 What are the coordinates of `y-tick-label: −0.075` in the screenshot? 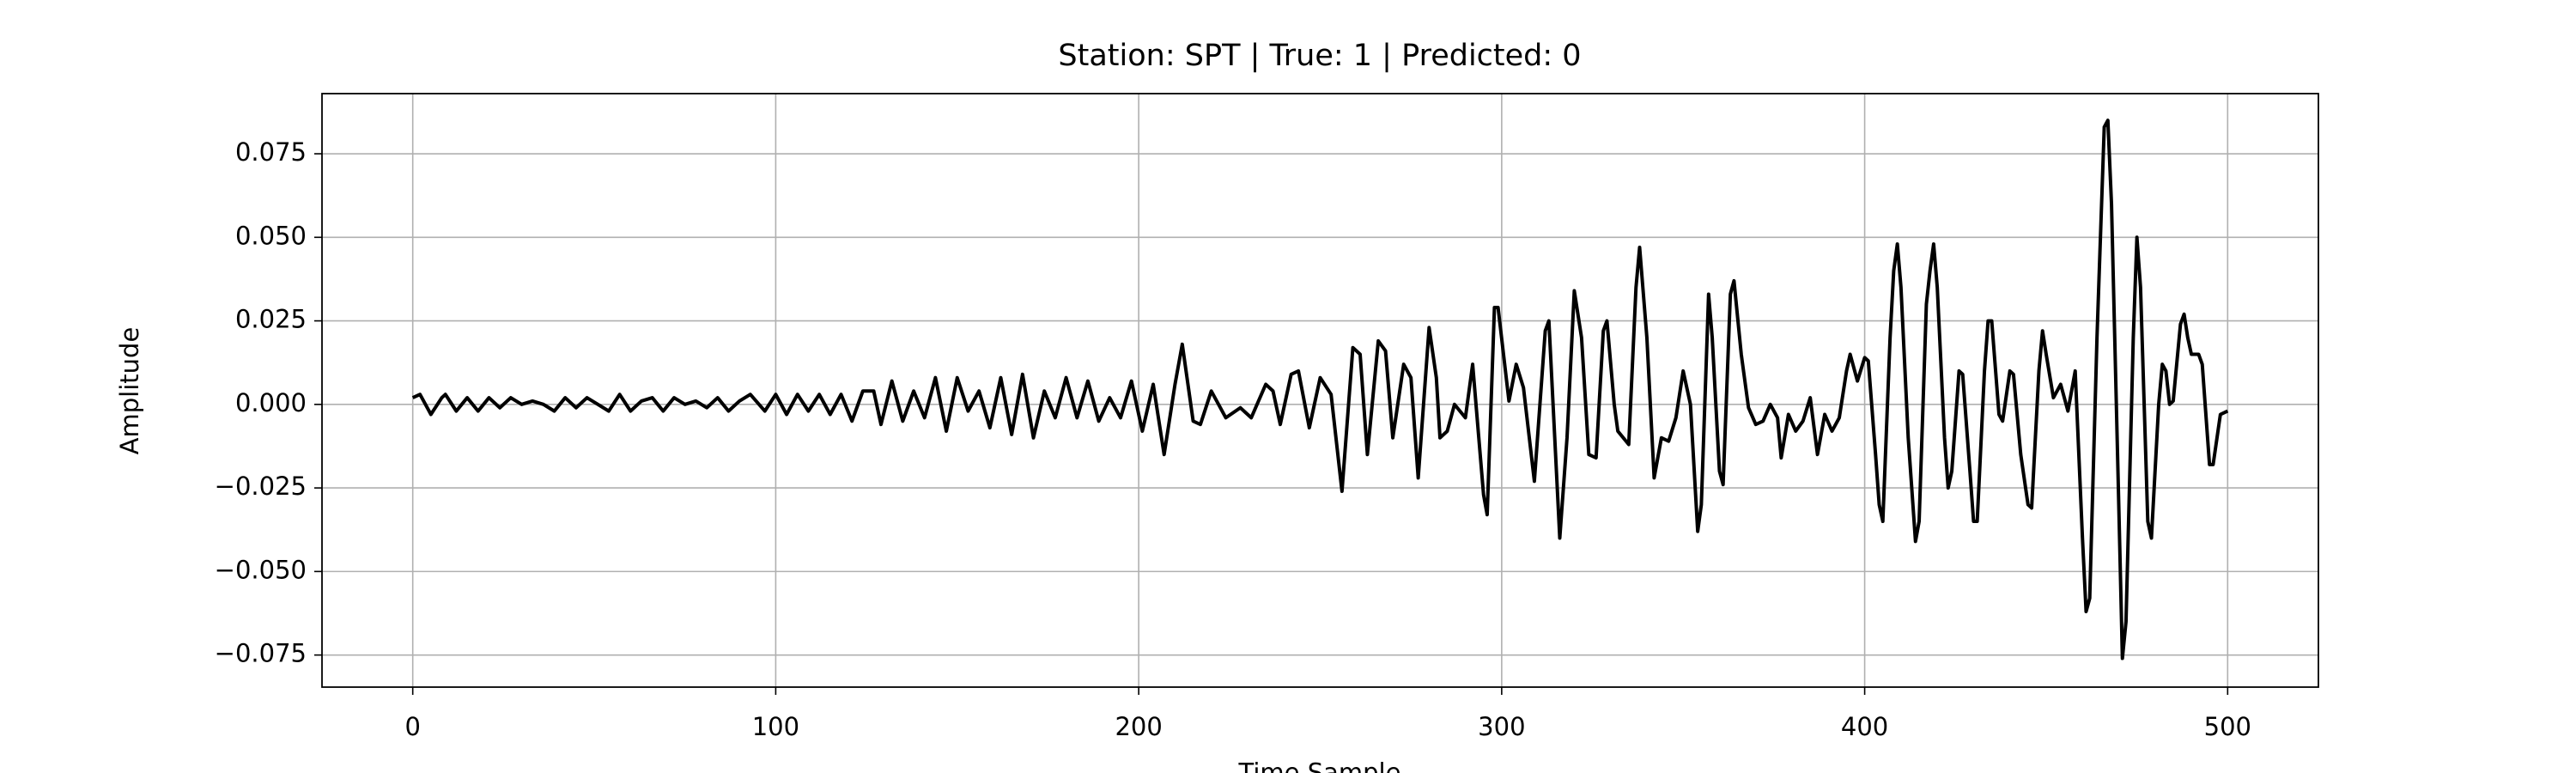 It's located at (261, 653).